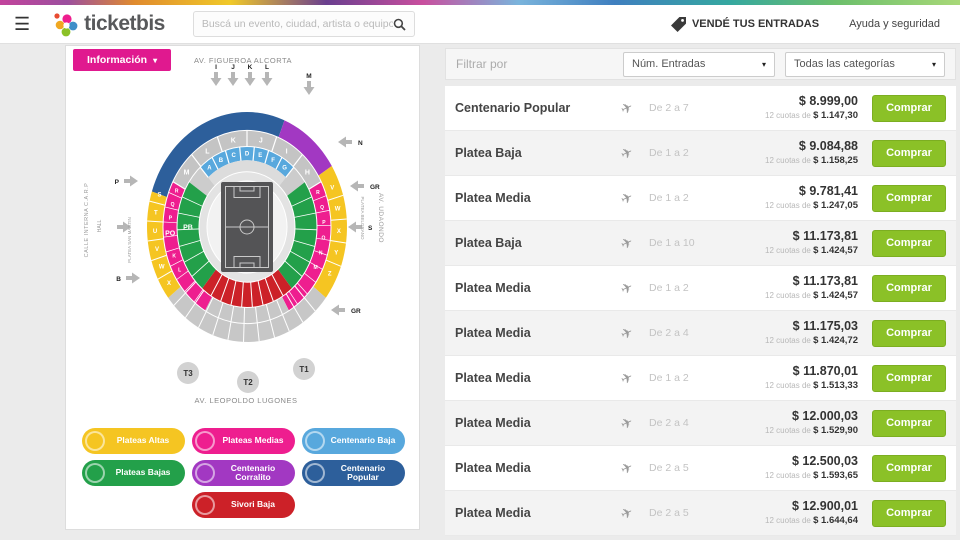 Image resolution: width=960 pixels, height=540 pixels. What do you see at coordinates (248, 382) in the screenshot?
I see `svg-text: T2` at bounding box center [248, 382].